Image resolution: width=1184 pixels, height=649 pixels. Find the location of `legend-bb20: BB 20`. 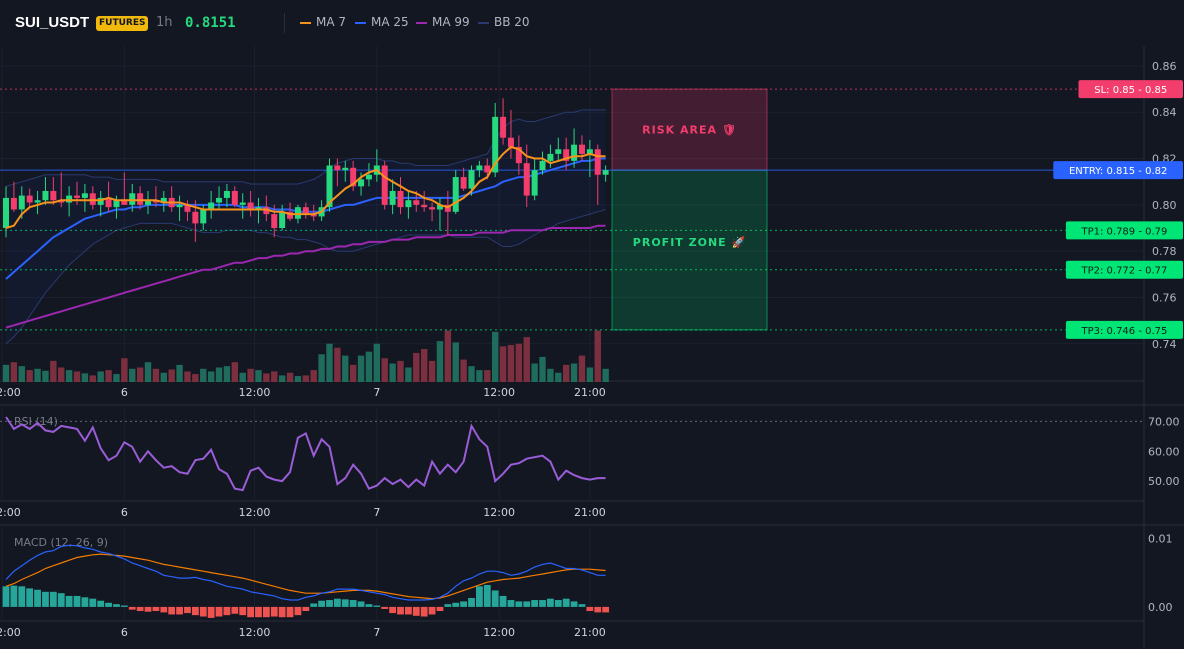

legend-bb20: BB 20 is located at coordinates (504, 22).